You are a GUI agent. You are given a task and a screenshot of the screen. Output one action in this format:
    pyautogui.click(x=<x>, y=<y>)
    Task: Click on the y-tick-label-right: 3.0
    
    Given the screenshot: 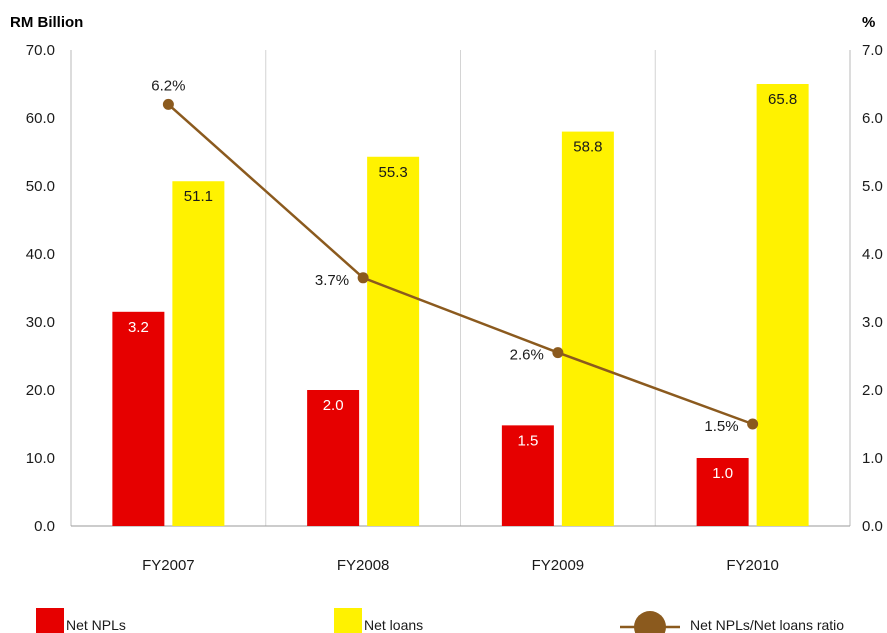 What is the action you would take?
    pyautogui.click(x=872, y=322)
    